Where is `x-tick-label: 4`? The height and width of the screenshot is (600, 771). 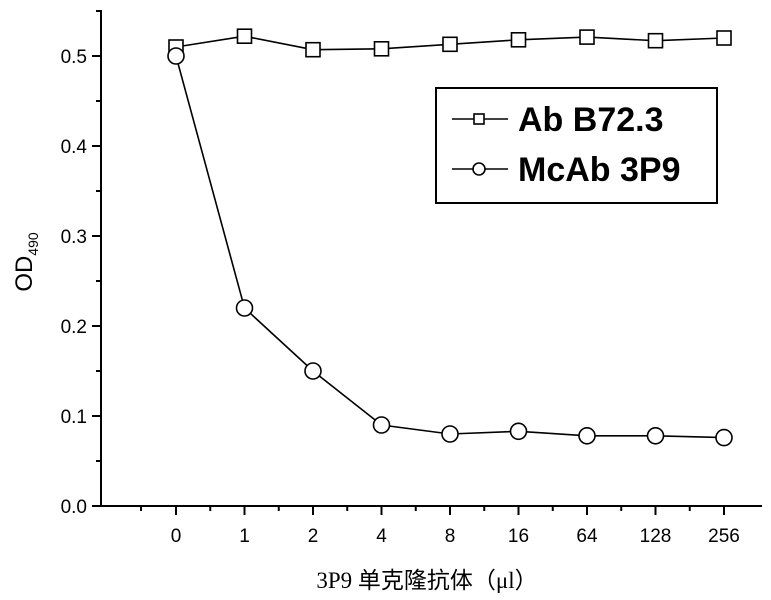 x-tick-label: 4 is located at coordinates (381, 536).